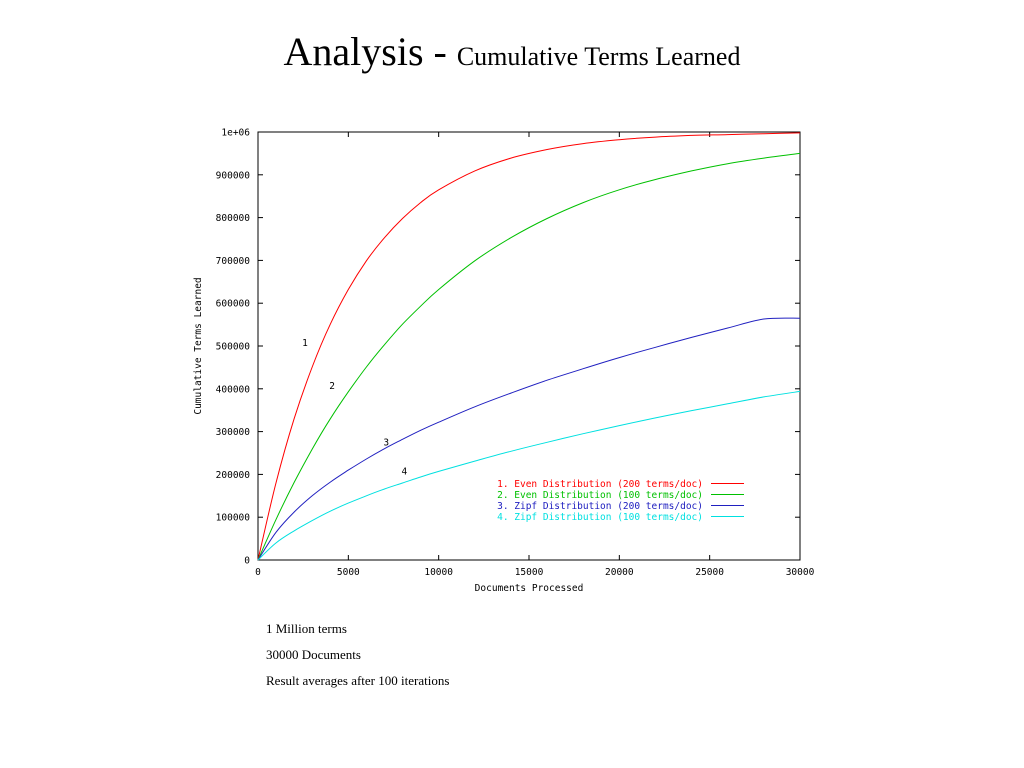 The height and width of the screenshot is (768, 1024). I want to click on series-label-4: 4, so click(404, 471).